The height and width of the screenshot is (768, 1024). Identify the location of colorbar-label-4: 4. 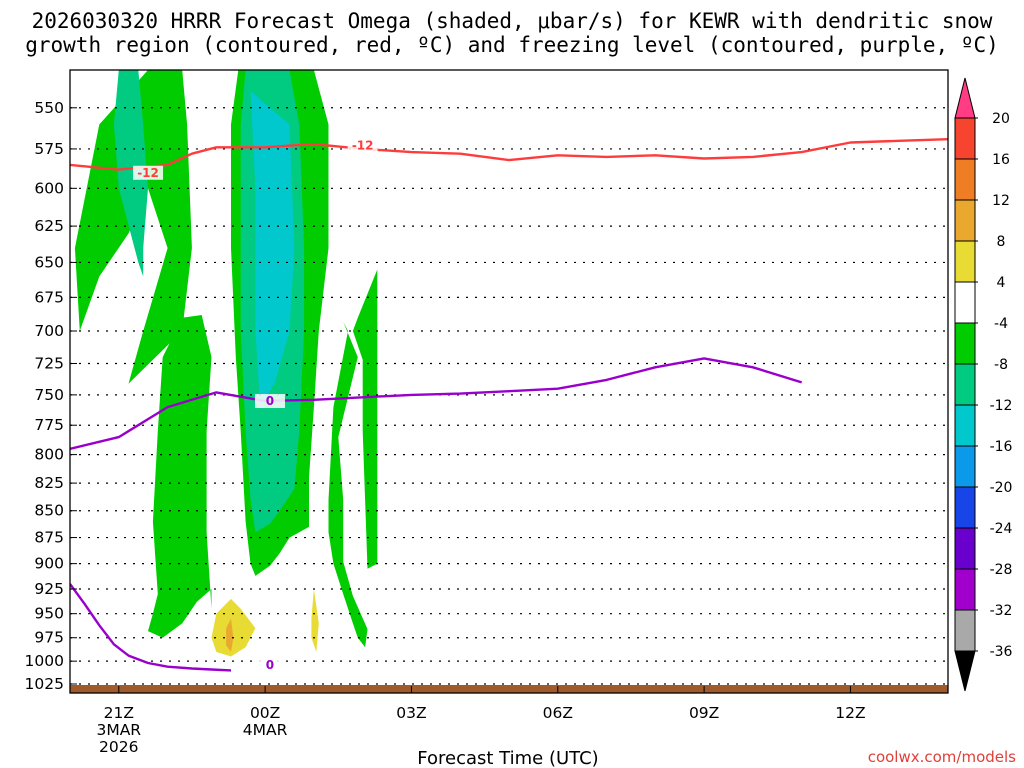
(1001, 283).